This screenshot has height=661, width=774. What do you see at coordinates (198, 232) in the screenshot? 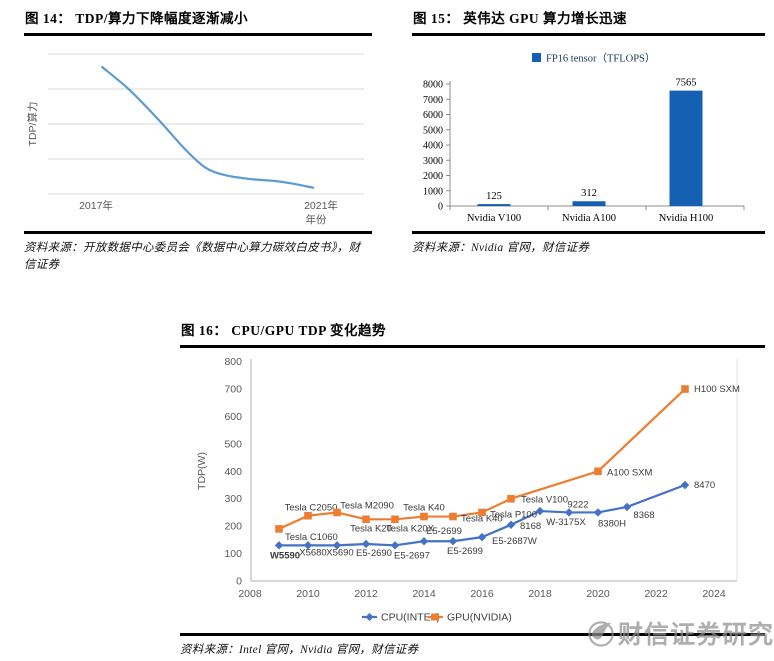
I see `figure-14-bottom-rule` at bounding box center [198, 232].